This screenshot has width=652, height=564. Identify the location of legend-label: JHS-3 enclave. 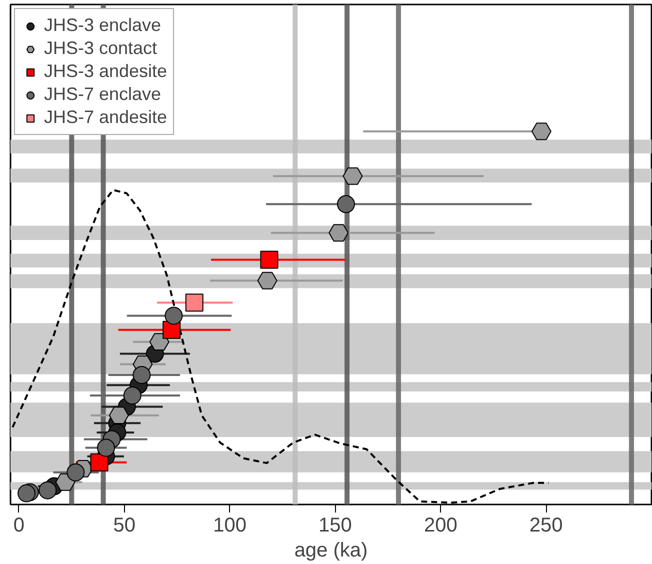
(103, 25).